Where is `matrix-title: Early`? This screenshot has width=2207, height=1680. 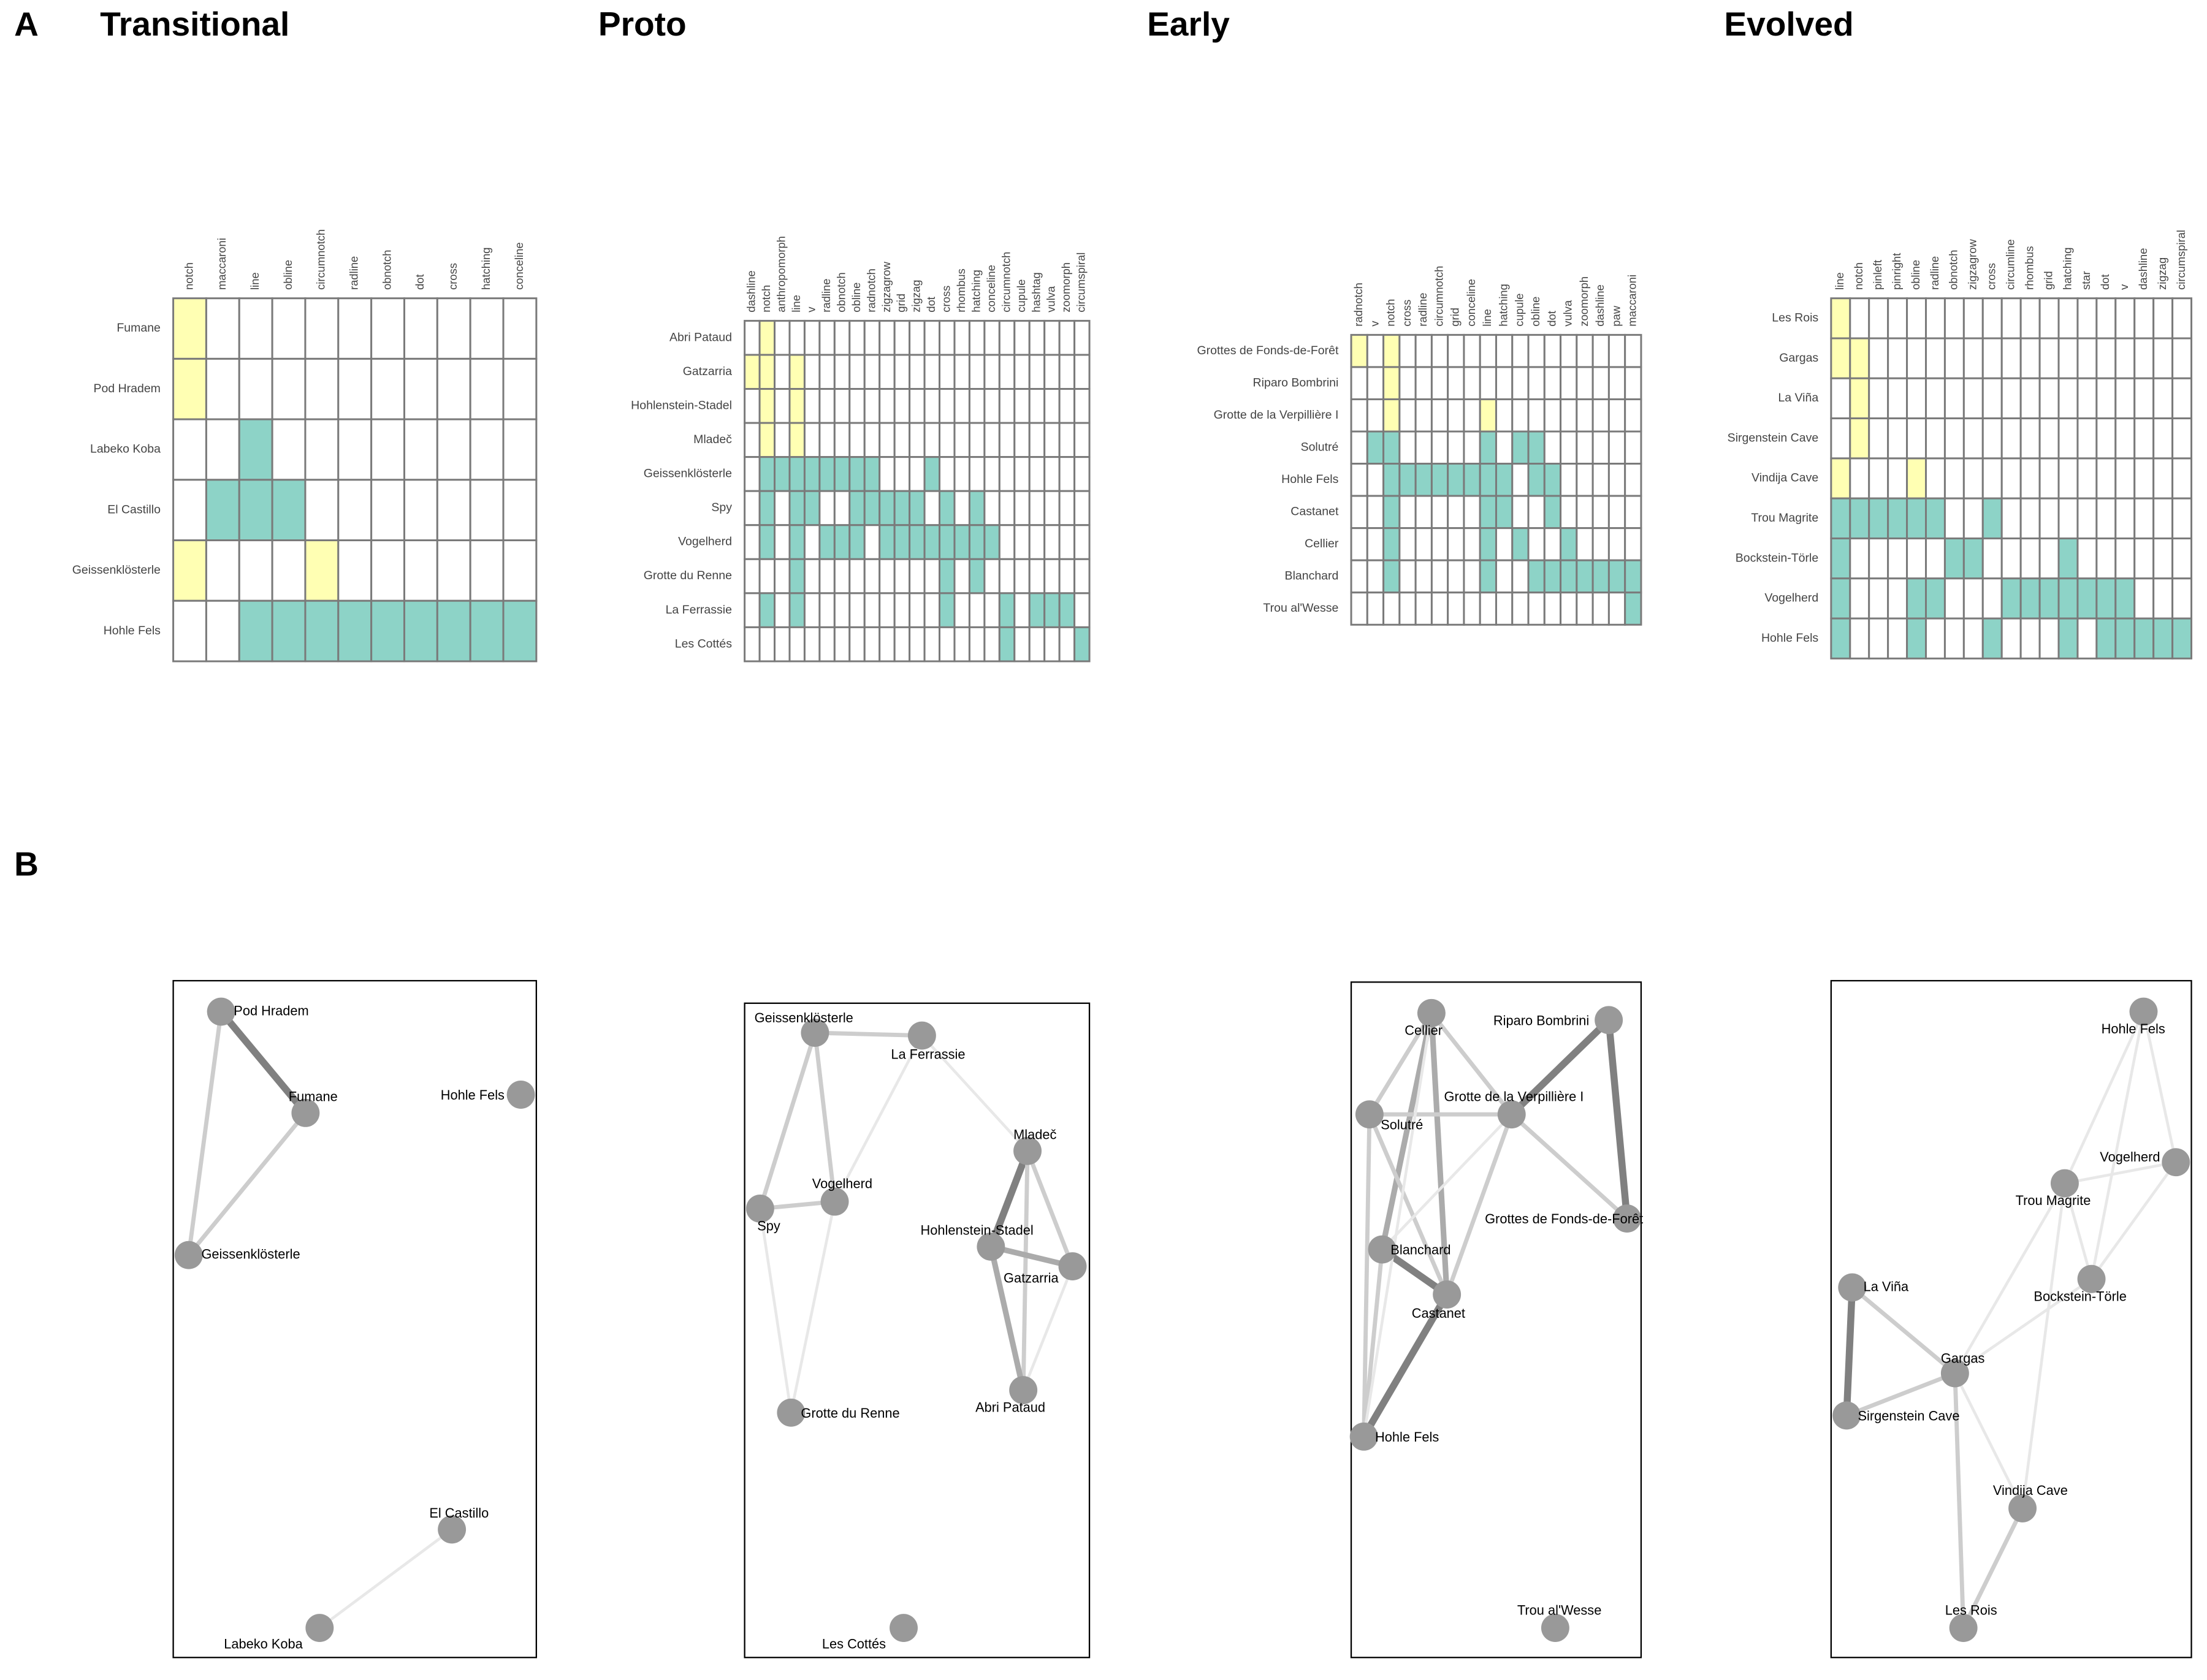 matrix-title: Early is located at coordinates (1188, 24).